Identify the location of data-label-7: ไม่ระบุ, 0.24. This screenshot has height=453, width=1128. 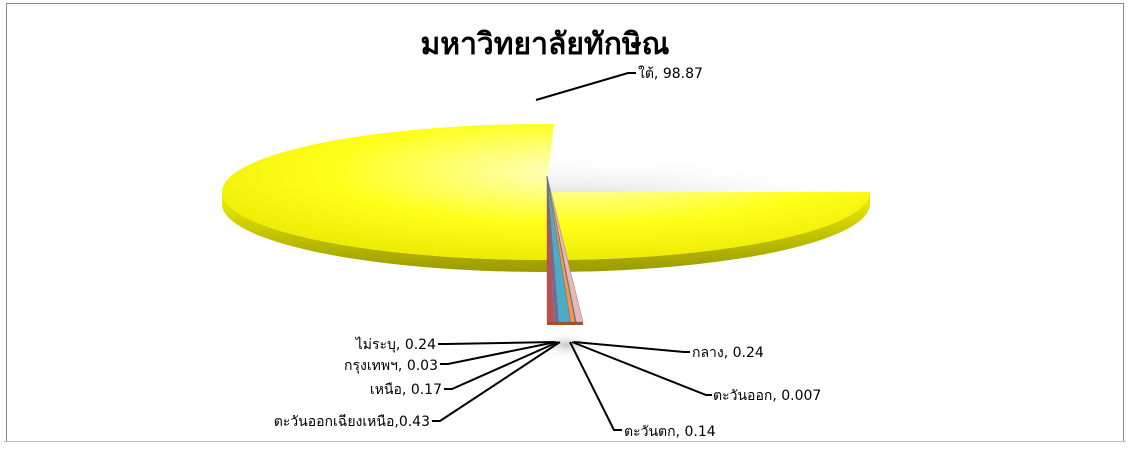
(395, 344).